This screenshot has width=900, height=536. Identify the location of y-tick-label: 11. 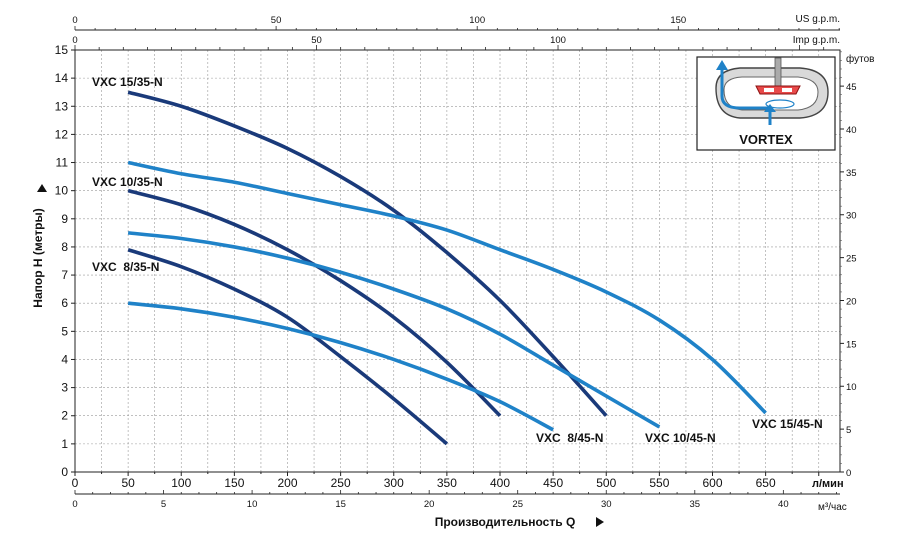
(62, 163).